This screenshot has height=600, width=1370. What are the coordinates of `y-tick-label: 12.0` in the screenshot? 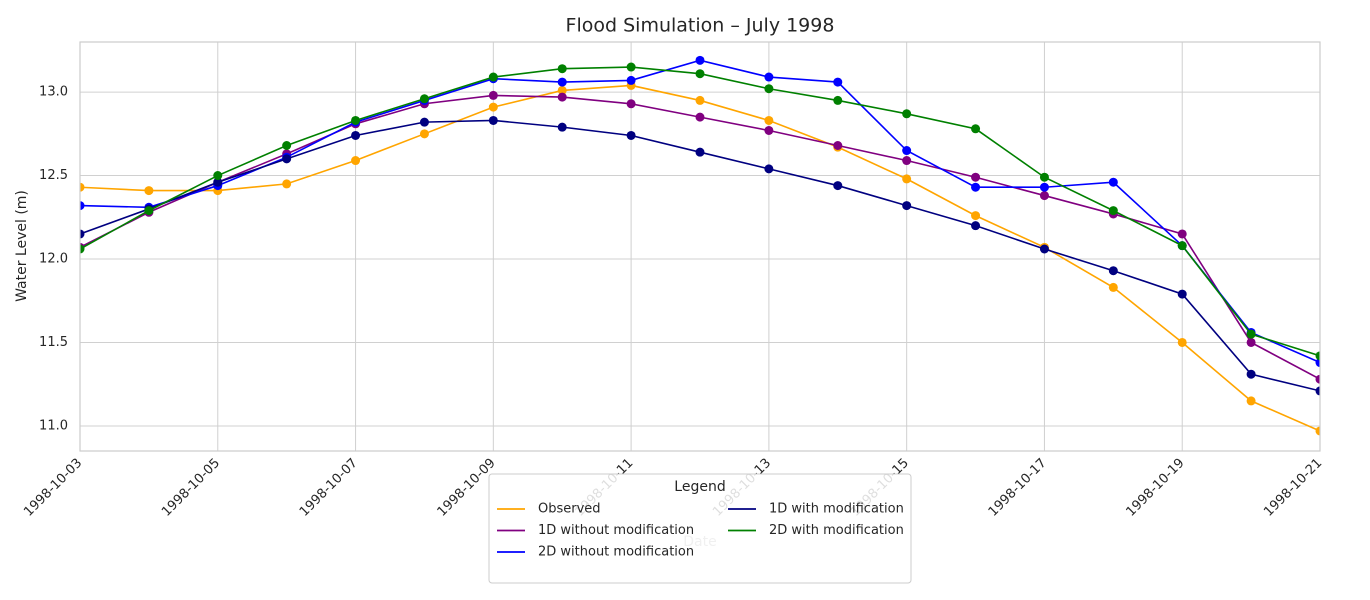 It's located at (53, 259).